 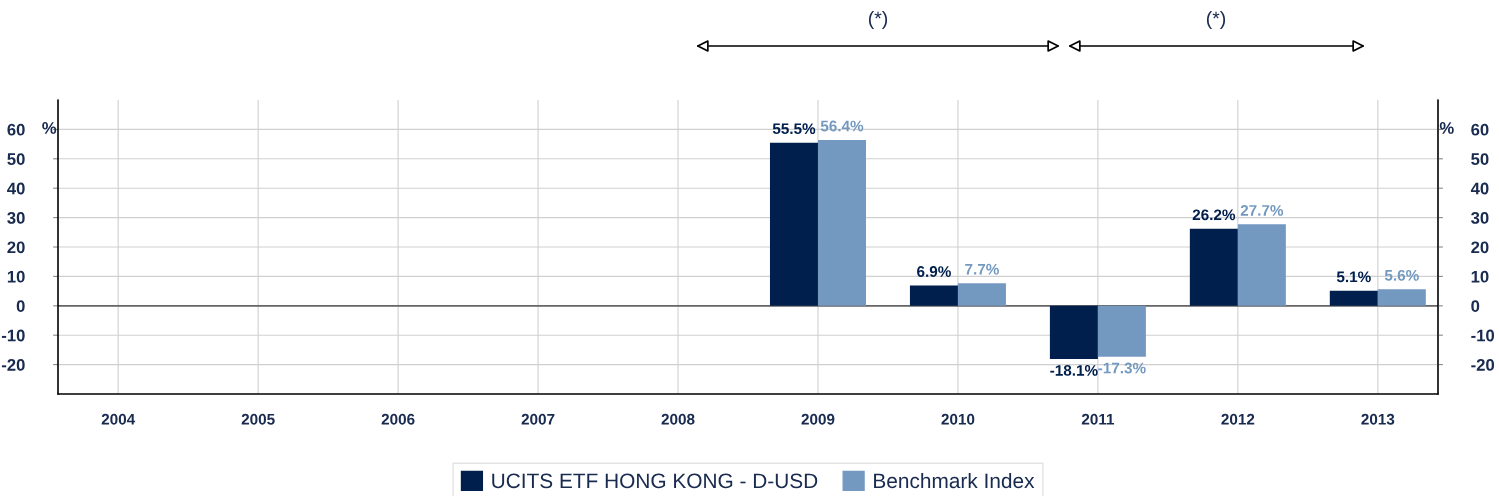 I want to click on data-label: -18.1%, so click(x=1074, y=370).